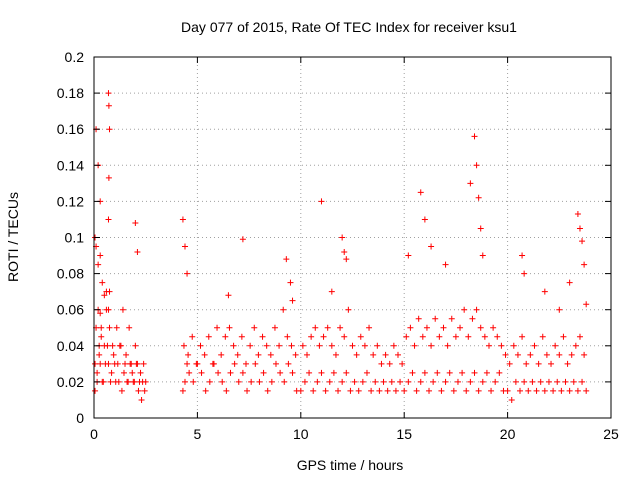 Image resolution: width=640 pixels, height=480 pixels. What do you see at coordinates (70, 93) in the screenshot?
I see `y-tick-label: 0.18` at bounding box center [70, 93].